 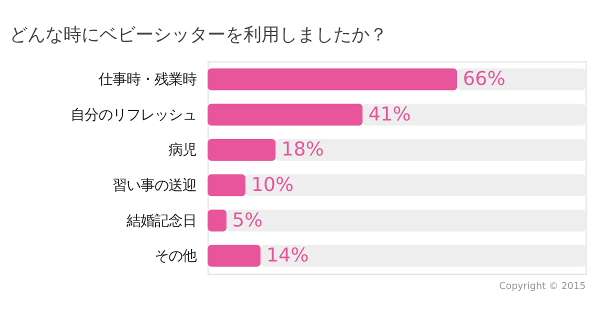 I want to click on data-label: 18%, so click(x=302, y=149).